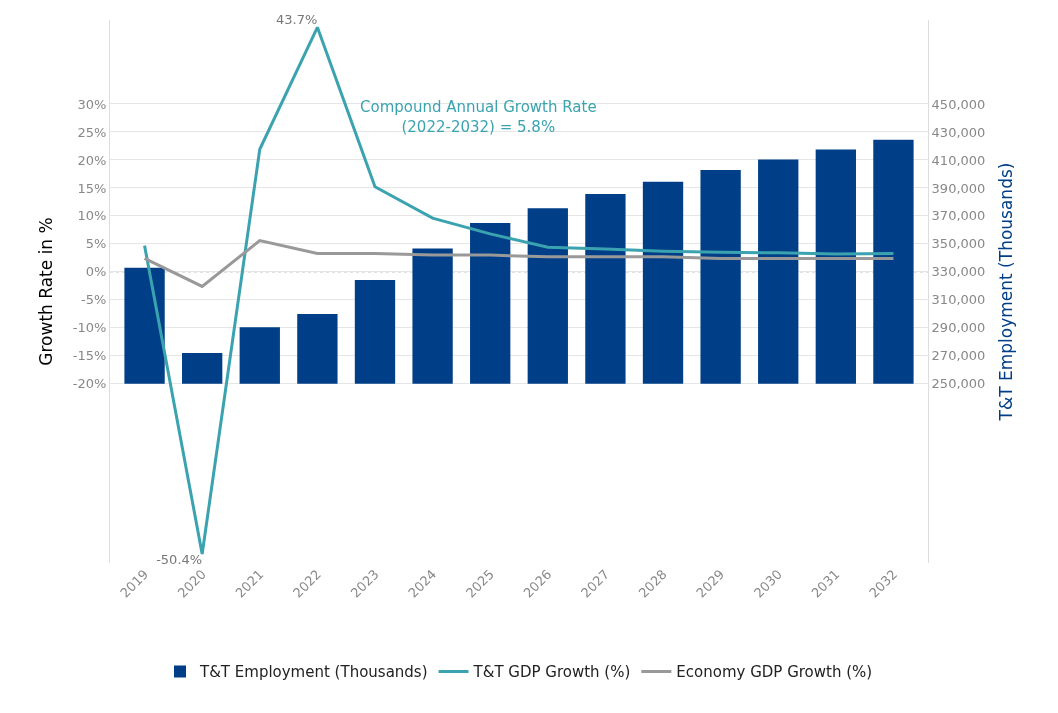  What do you see at coordinates (92, 160) in the screenshot?
I see `y-tick-label: 20%` at bounding box center [92, 160].